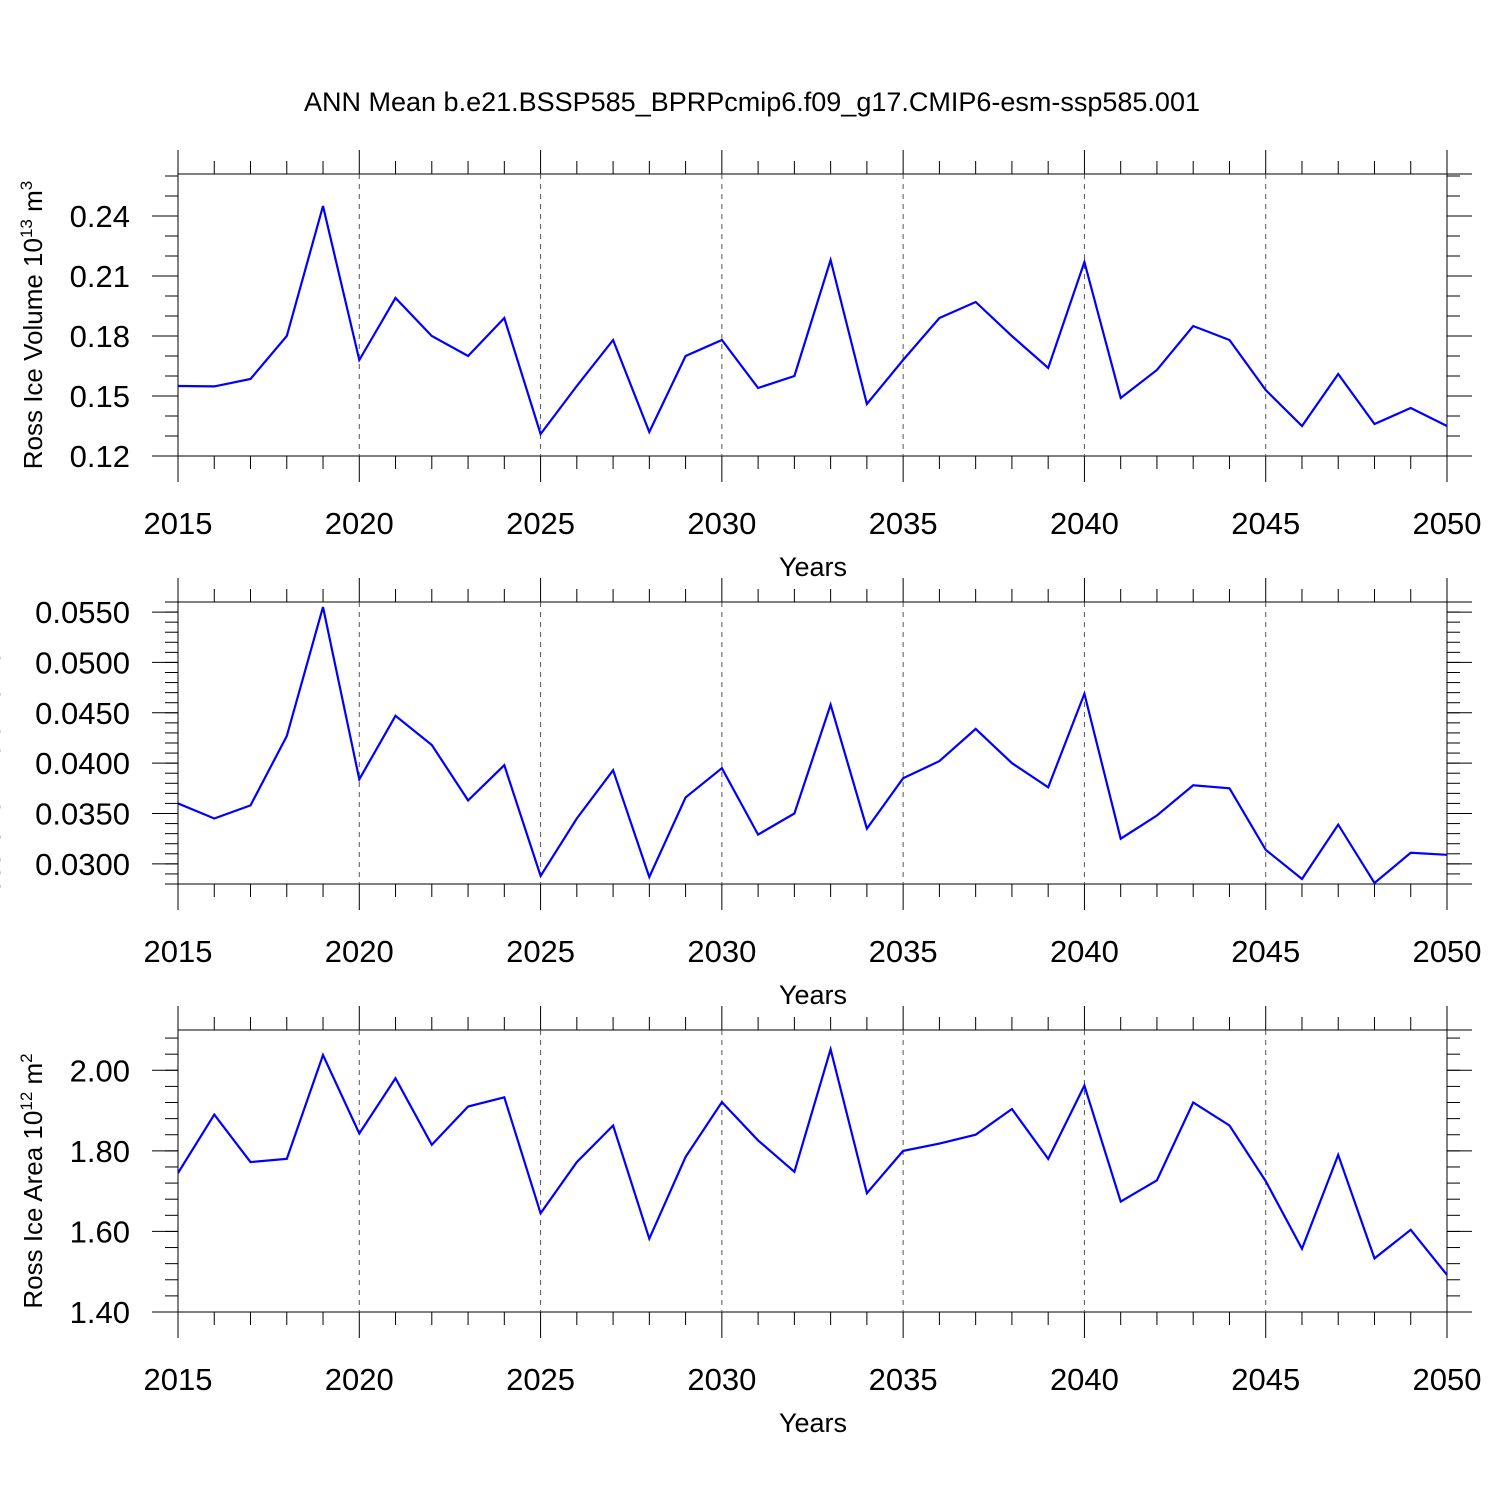  I want to click on y-axis-label-main: Ross Ice Area 10, so click(33, 1210).